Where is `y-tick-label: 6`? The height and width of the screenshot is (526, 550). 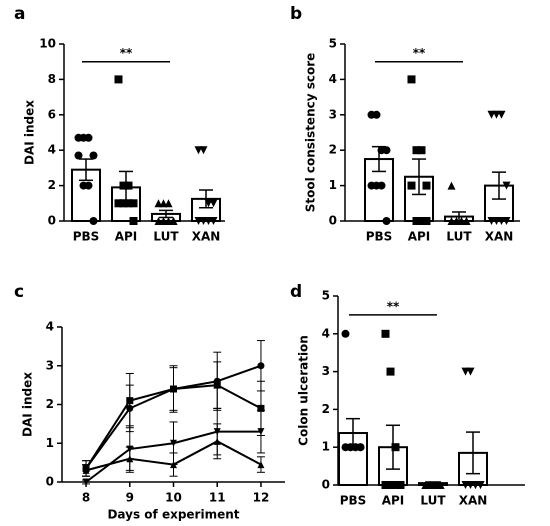 y-tick-label: 6 is located at coordinates (52, 114).